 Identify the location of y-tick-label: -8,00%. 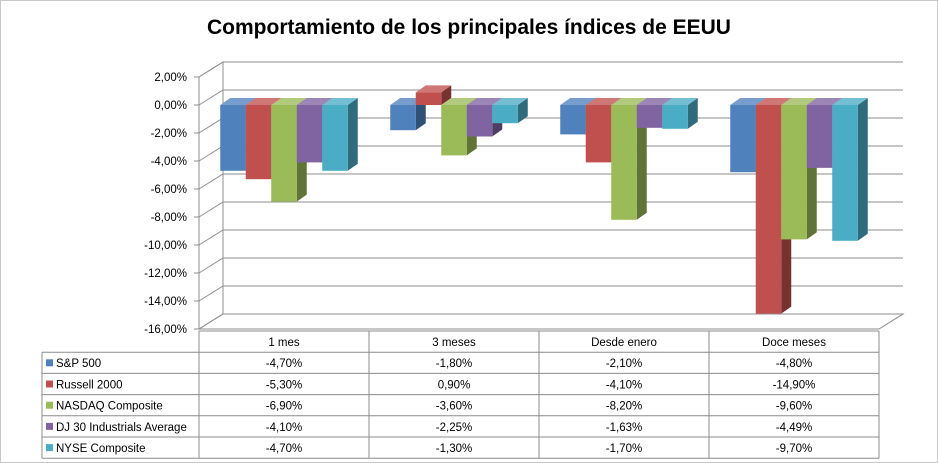
(169, 218).